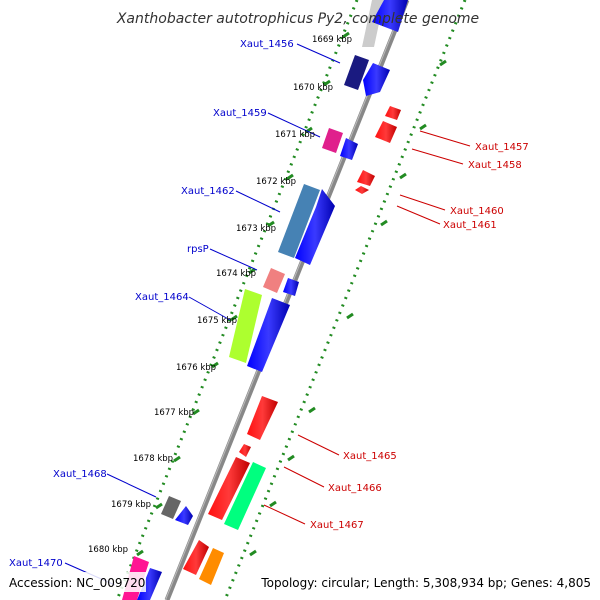 Image resolution: width=600 pixels, height=600 pixels. Describe the element at coordinates (370, 456) in the screenshot. I see `gene-label: Xaut_1465` at that location.